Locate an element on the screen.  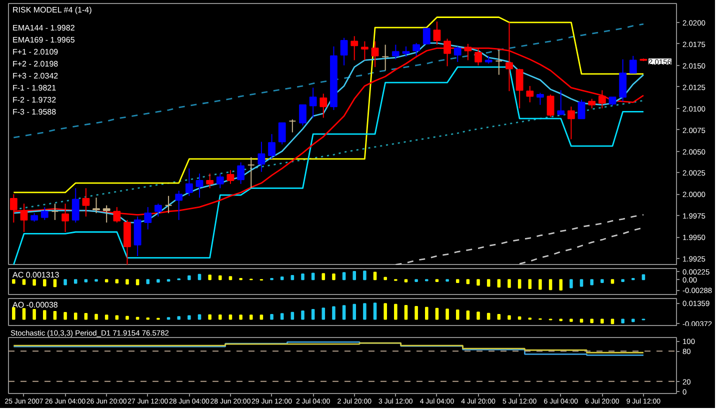
annotation: EMA169 - 1.9965 is located at coordinates (44, 40).